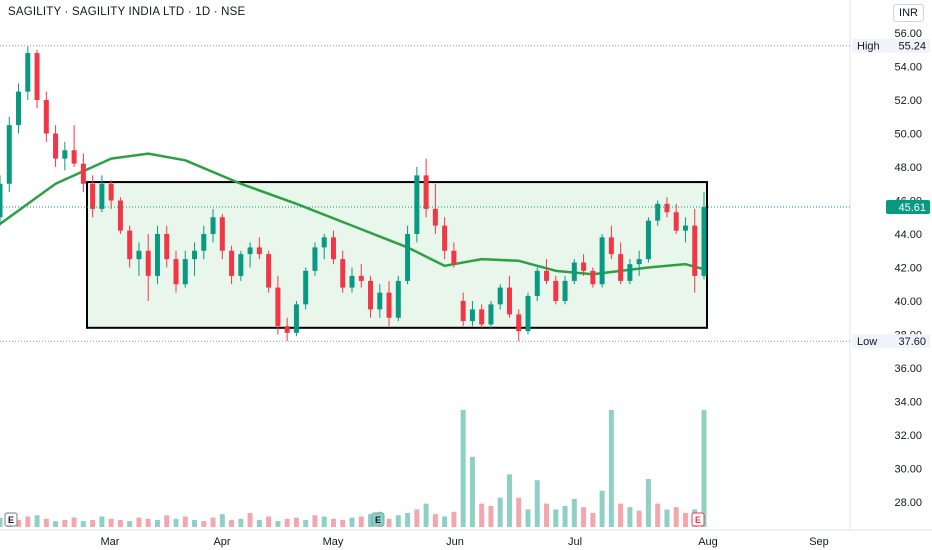 The height and width of the screenshot is (550, 932). Describe the element at coordinates (908, 403) in the screenshot. I see `y-tick-label: 34.00` at that location.